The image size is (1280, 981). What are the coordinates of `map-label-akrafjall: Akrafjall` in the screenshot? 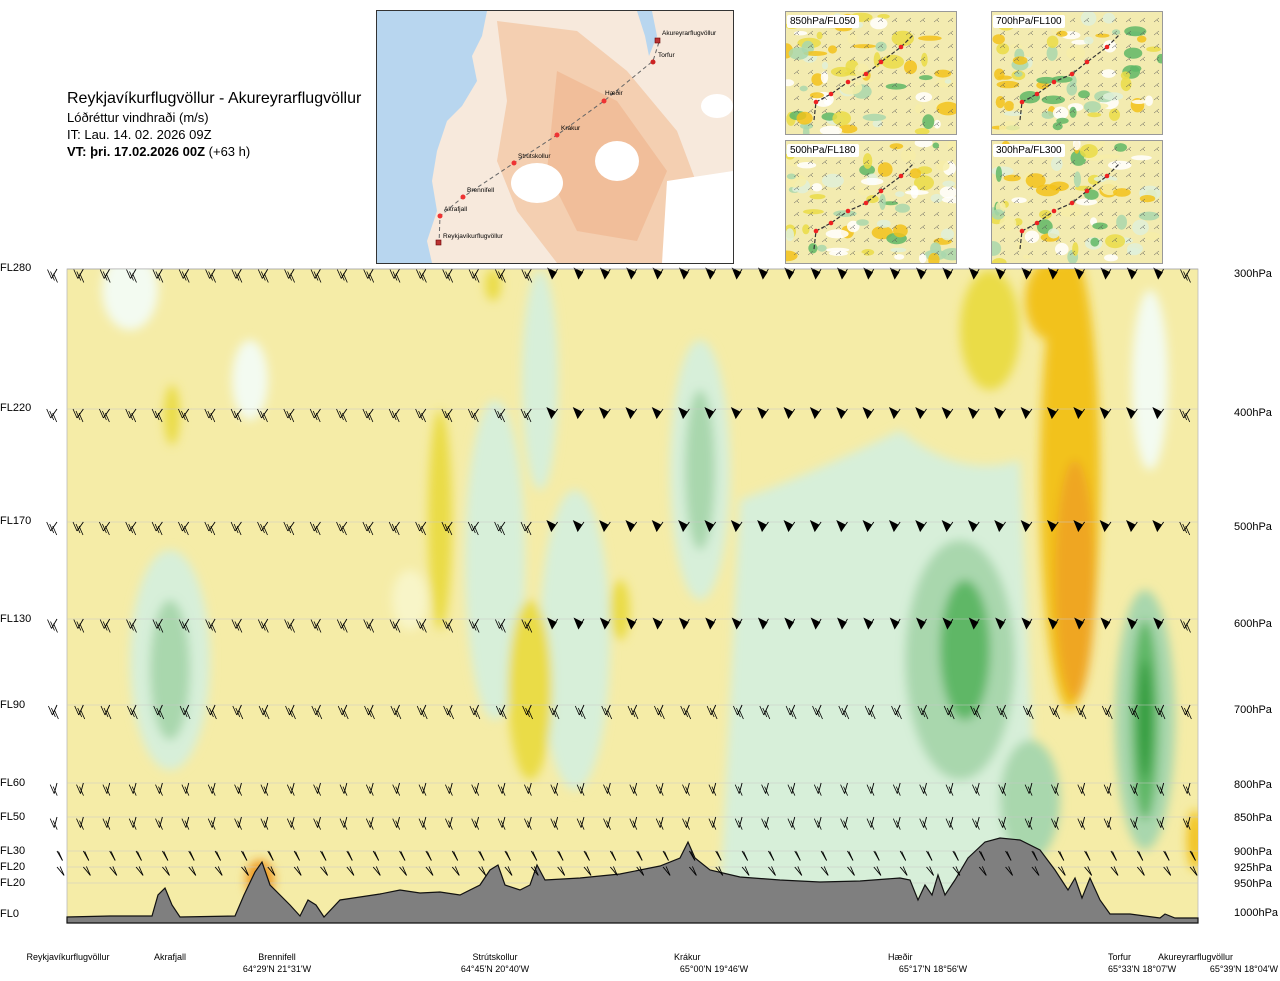 It's located at (456, 209).